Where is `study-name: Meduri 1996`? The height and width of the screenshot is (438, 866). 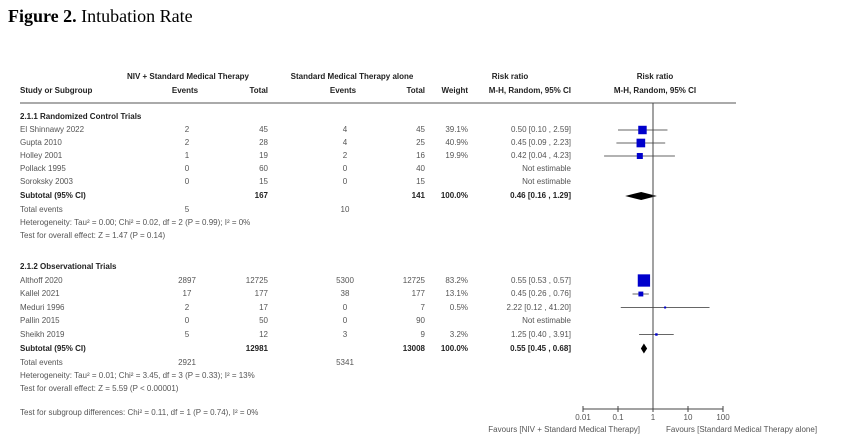
study-name: Meduri 1996 is located at coordinates (42, 307).